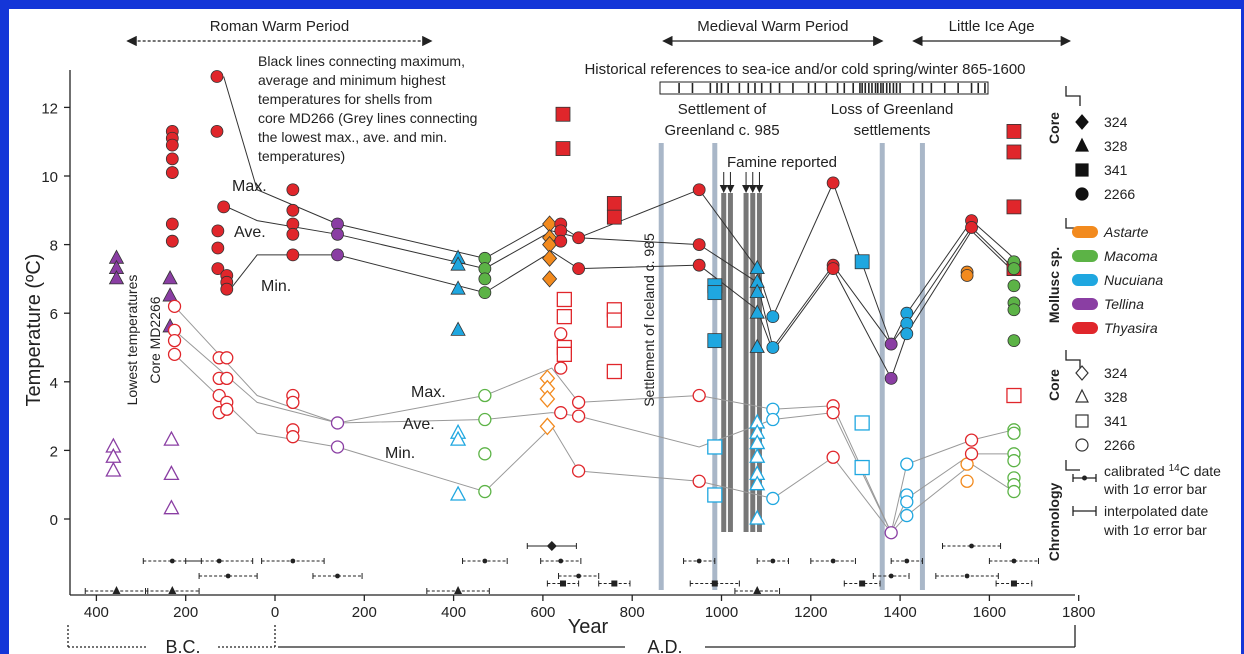  What do you see at coordinates (1116, 397) in the screenshot?
I see `legend-label: 328` at bounding box center [1116, 397].